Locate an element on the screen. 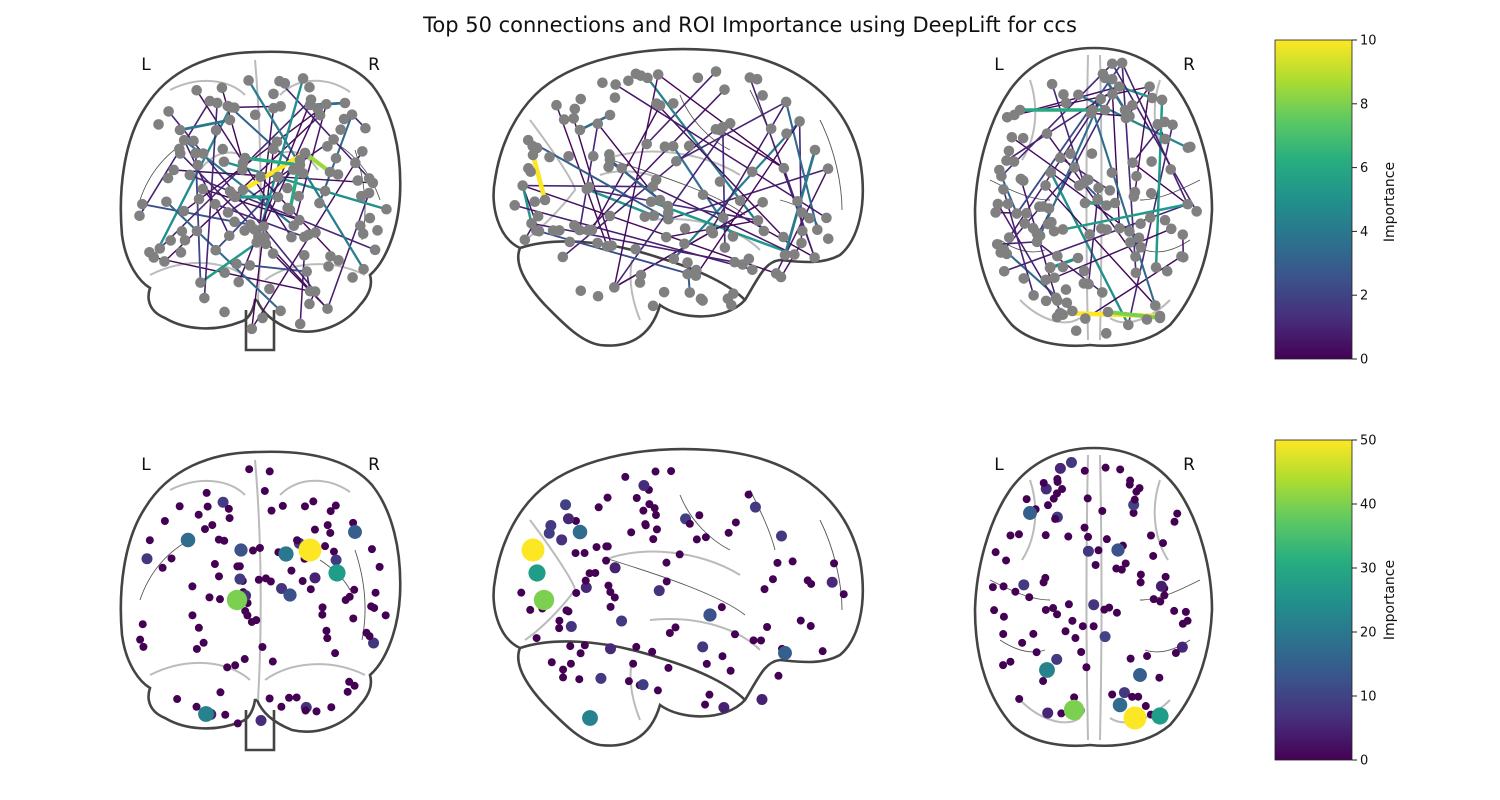 This screenshot has height=800, width=1500. connection-edges-sagittal is located at coordinates (671, 189).